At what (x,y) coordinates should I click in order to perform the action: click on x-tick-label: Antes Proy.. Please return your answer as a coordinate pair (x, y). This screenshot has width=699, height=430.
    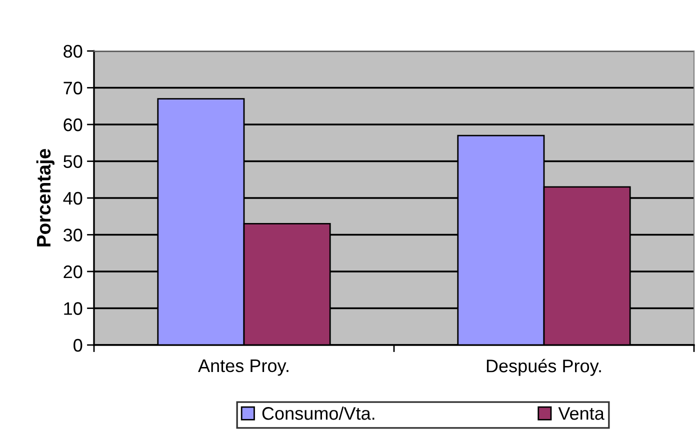
    Looking at the image, I should click on (243, 368).